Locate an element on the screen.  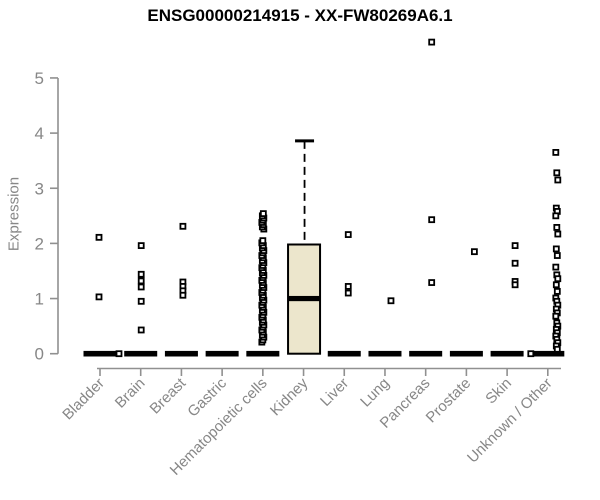
y-tick-label: 1 is located at coordinates (39, 299).